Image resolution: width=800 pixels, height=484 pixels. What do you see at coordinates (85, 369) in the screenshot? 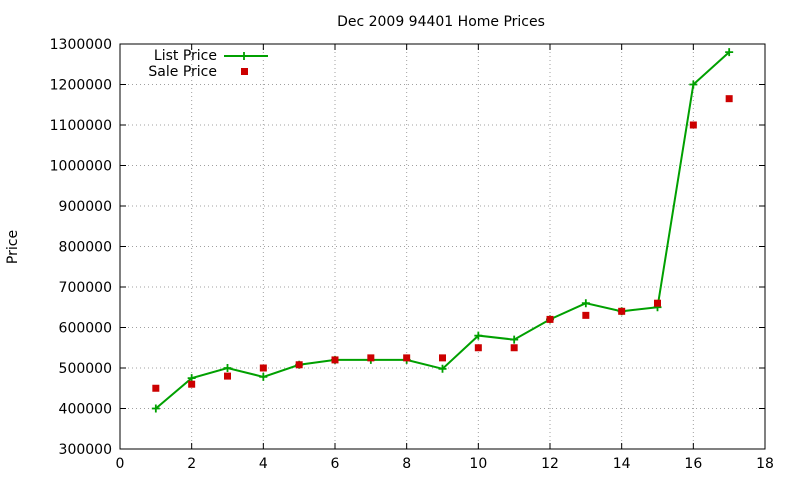
I see `y-tick-label: 500000` at bounding box center [85, 369].